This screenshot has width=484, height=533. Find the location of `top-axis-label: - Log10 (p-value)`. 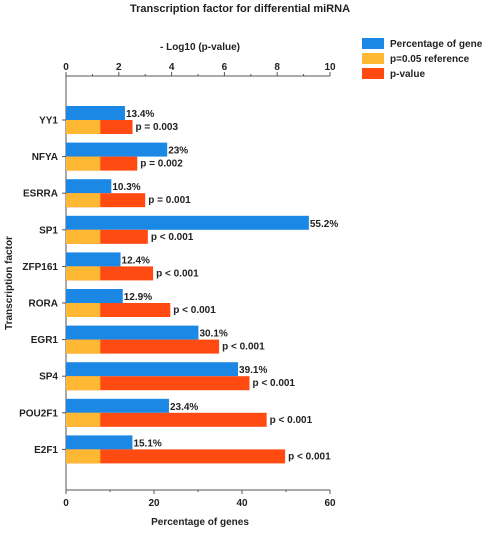

top-axis-label: - Log10 (p-value) is located at coordinates (200, 47).